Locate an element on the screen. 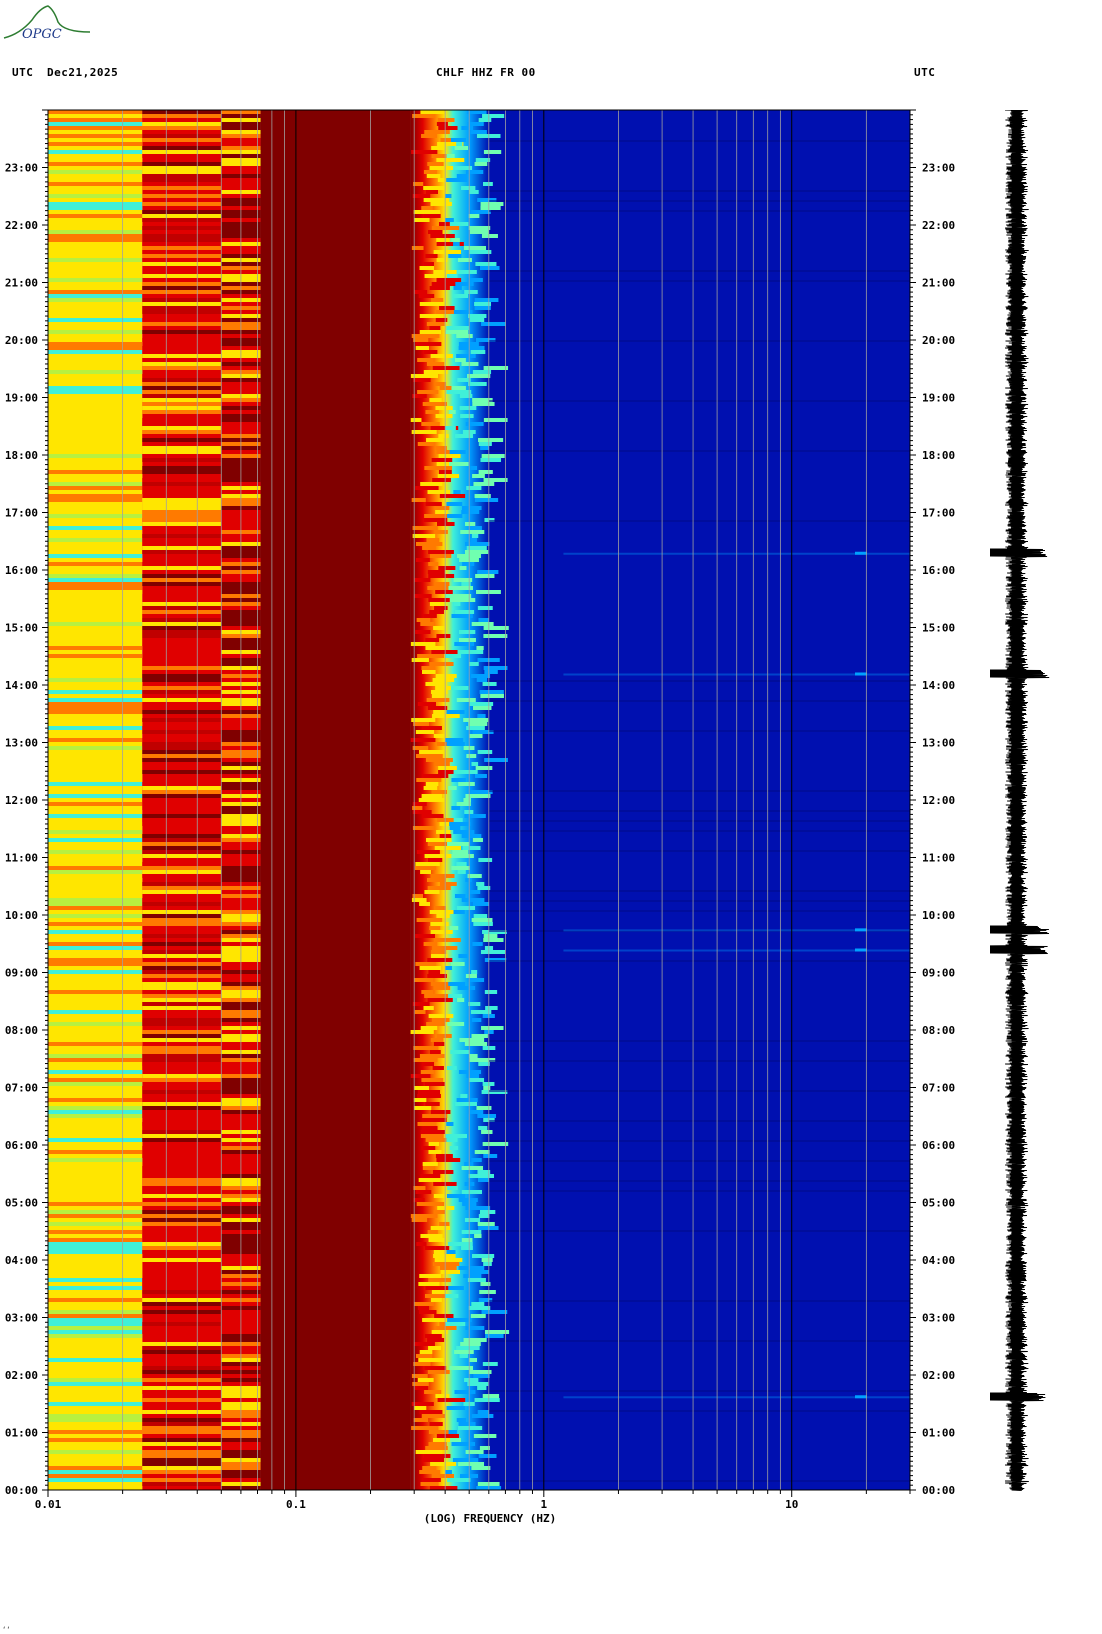 This screenshot has width=1102, height=1634. y-tick-label-right: 22:00 is located at coordinates (938, 225).